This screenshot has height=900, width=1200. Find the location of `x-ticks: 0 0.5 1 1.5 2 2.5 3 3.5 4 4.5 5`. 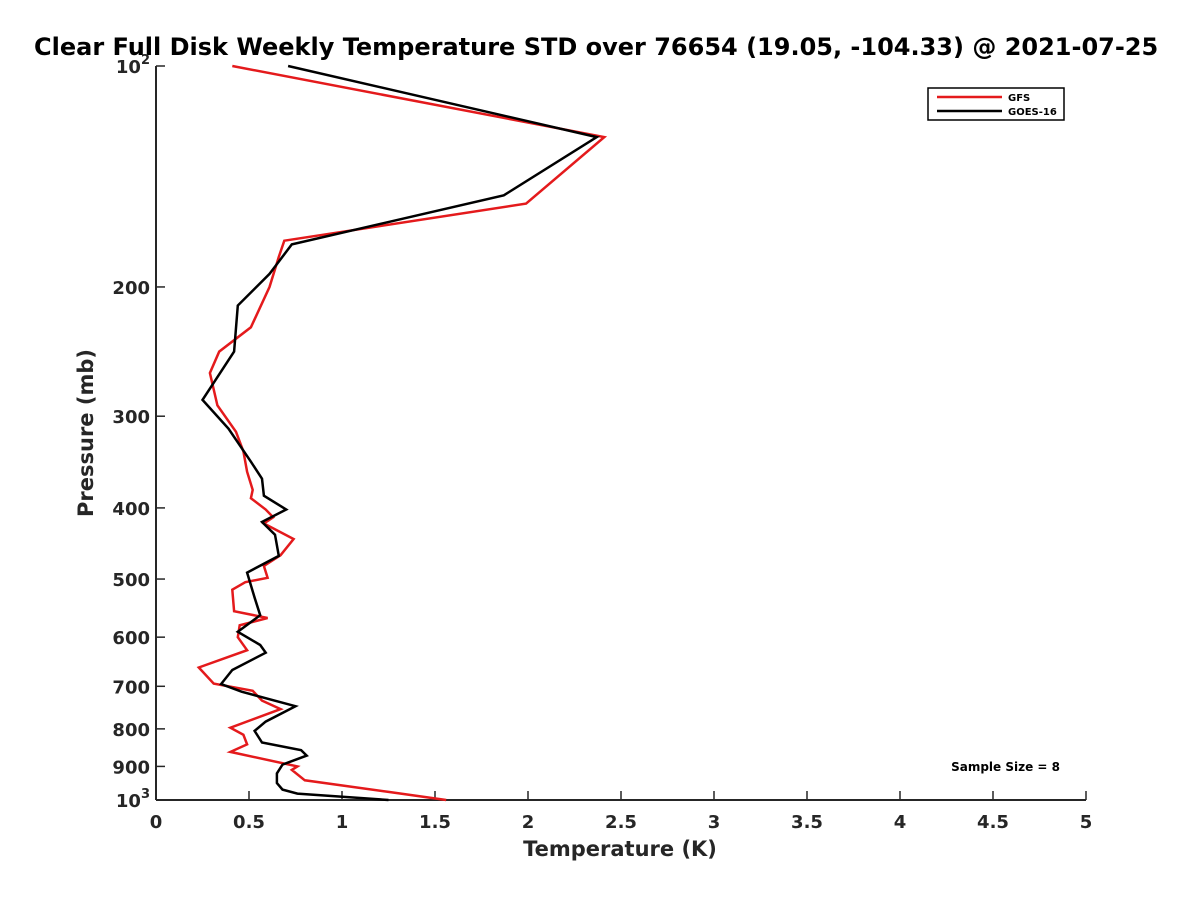

x-ticks: 0 0.5 1 1.5 2 2.5 3 3.5 4 4.5 5 is located at coordinates (621, 812).